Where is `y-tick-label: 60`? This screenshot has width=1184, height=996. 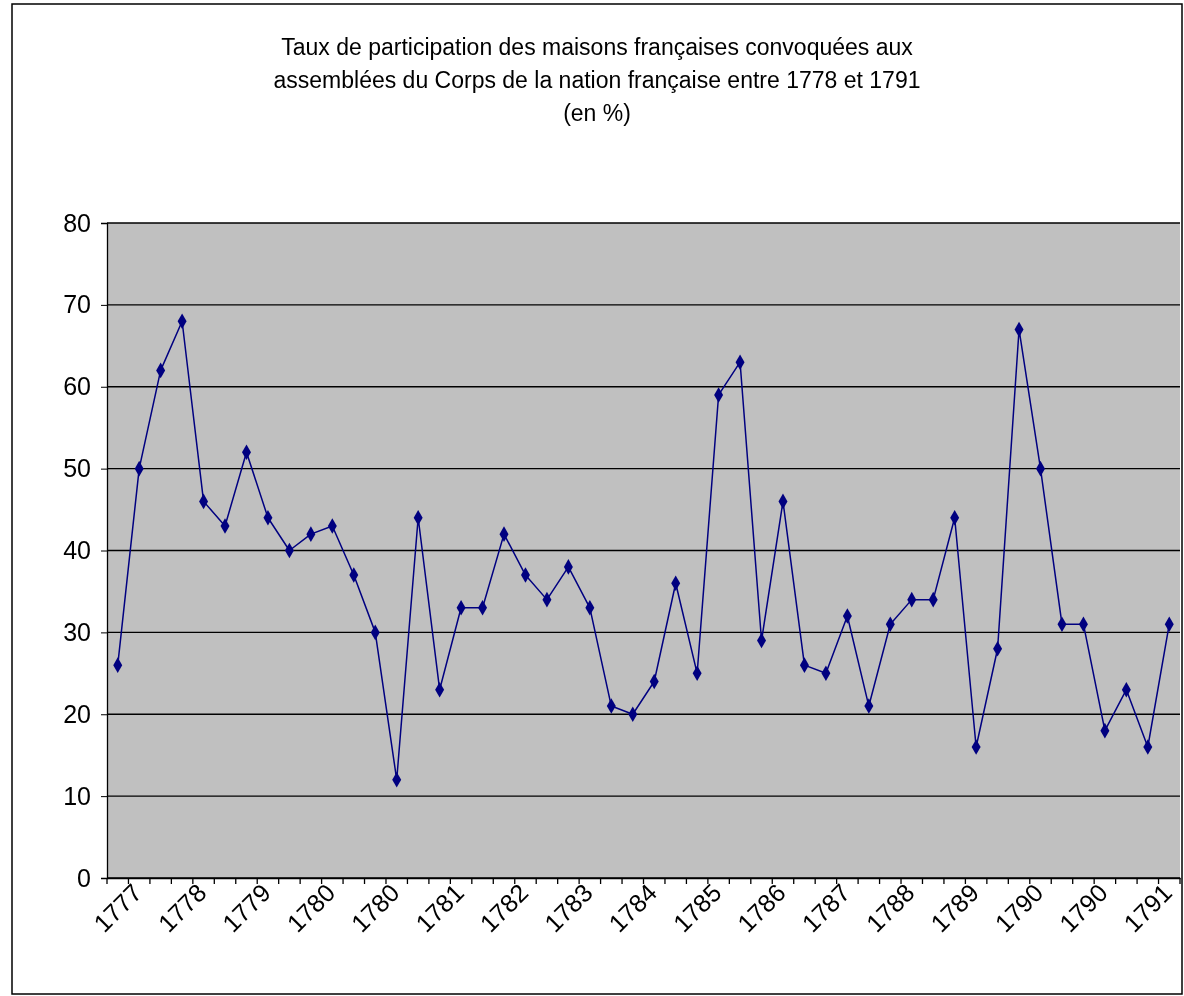 y-tick-label: 60 is located at coordinates (77, 386).